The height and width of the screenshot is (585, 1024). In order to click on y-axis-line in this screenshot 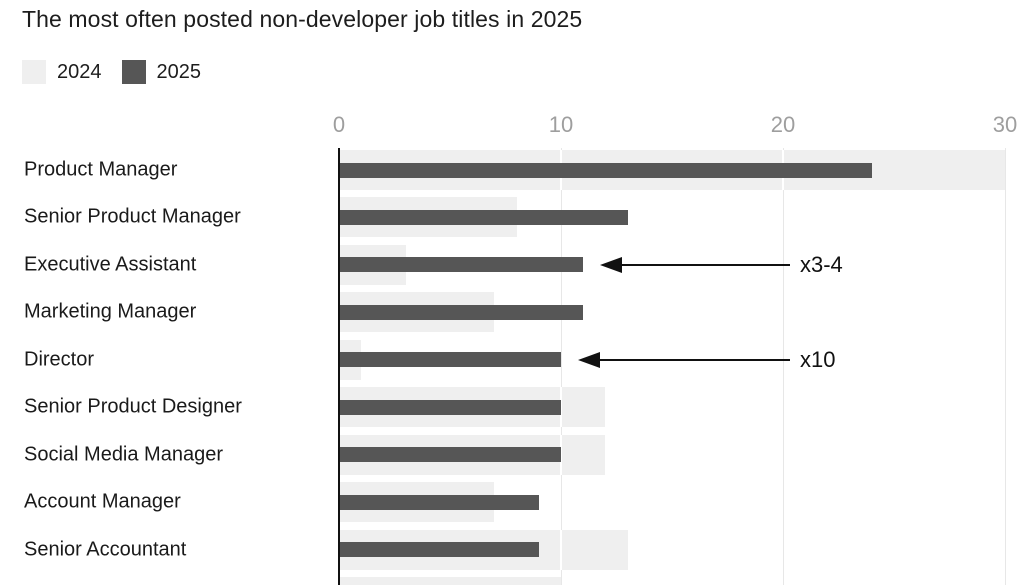, I will do `click(339, 366)`.